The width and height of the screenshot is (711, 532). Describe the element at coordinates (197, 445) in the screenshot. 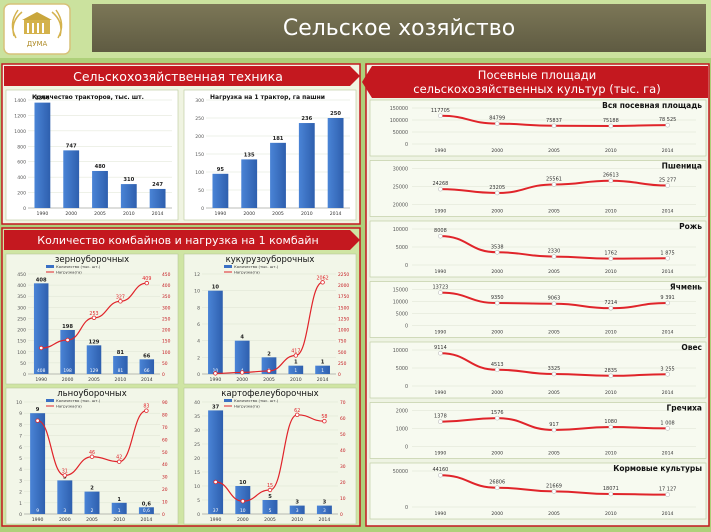

I see `y-tick-label: 25` at that location.